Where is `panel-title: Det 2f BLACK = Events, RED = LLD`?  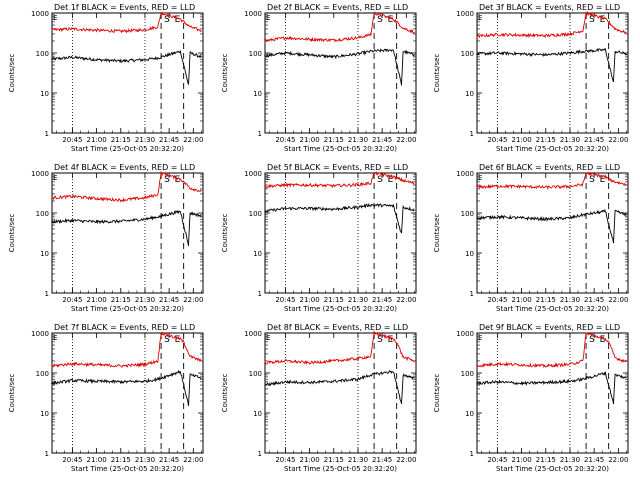
panel-title: Det 2f BLACK = Events, RED = LLD is located at coordinates (337, 7).